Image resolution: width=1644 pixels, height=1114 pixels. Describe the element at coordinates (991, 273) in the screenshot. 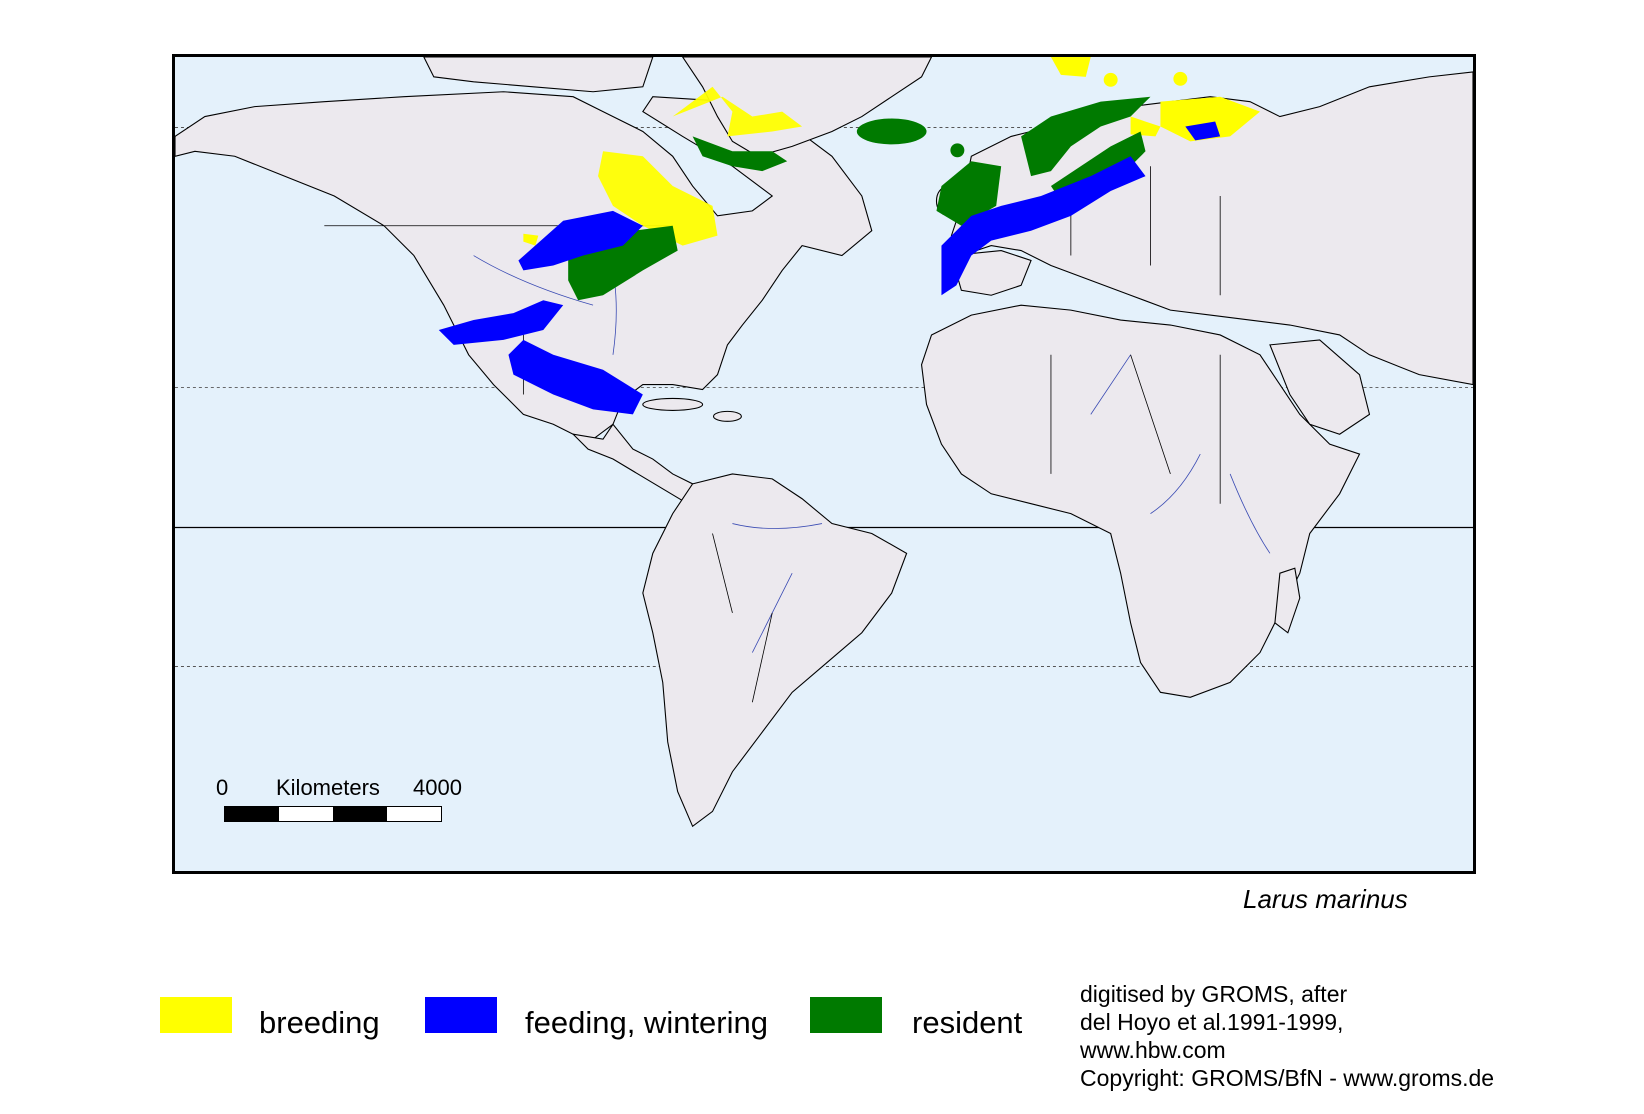

I see `iberia-land` at that location.